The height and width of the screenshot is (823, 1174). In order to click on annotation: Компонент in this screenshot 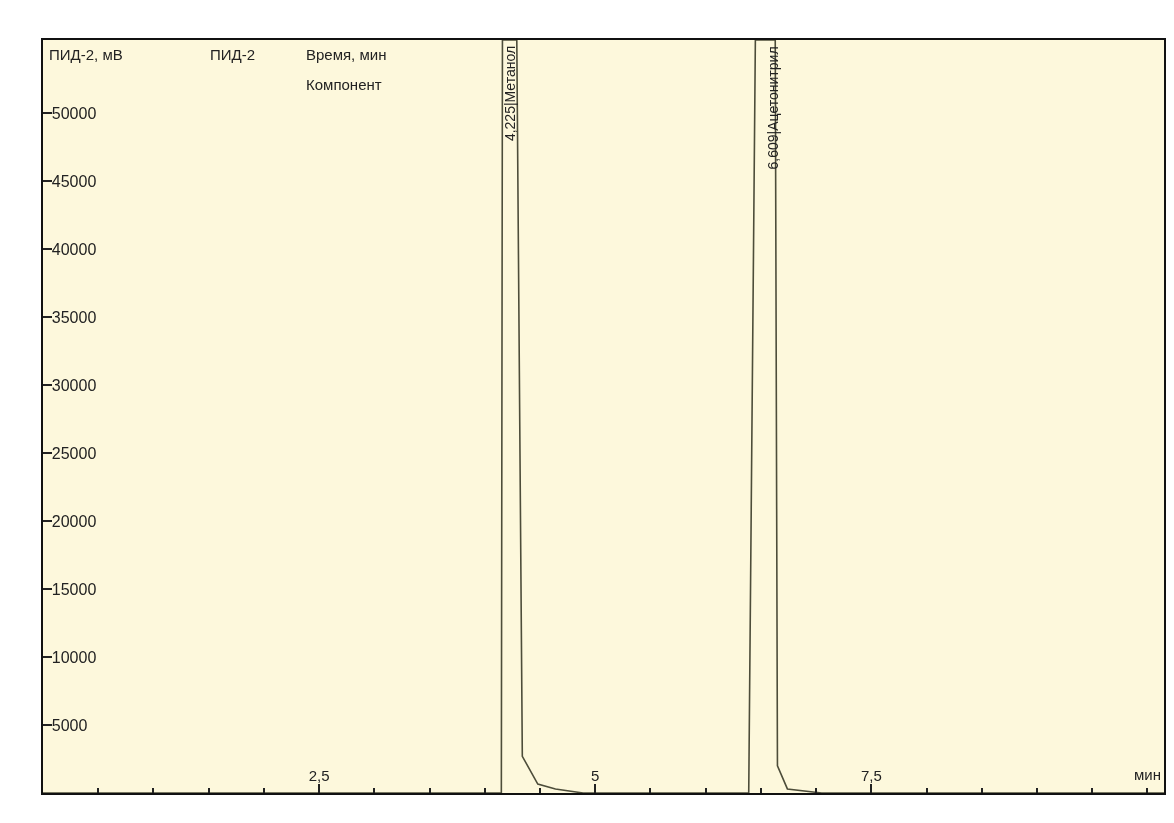, I will do `click(344, 84)`.